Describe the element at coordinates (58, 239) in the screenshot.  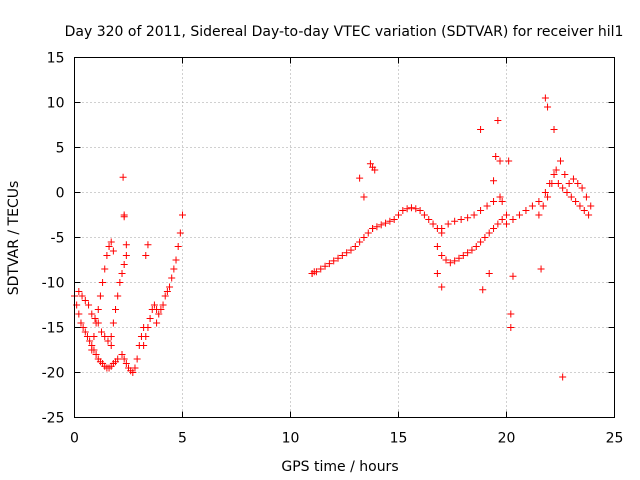
I see `y-tick-label: -5` at that location.